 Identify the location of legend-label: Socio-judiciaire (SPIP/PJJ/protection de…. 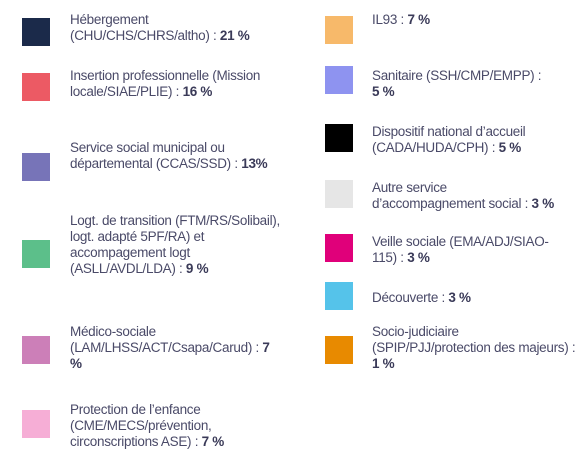
(474, 339).